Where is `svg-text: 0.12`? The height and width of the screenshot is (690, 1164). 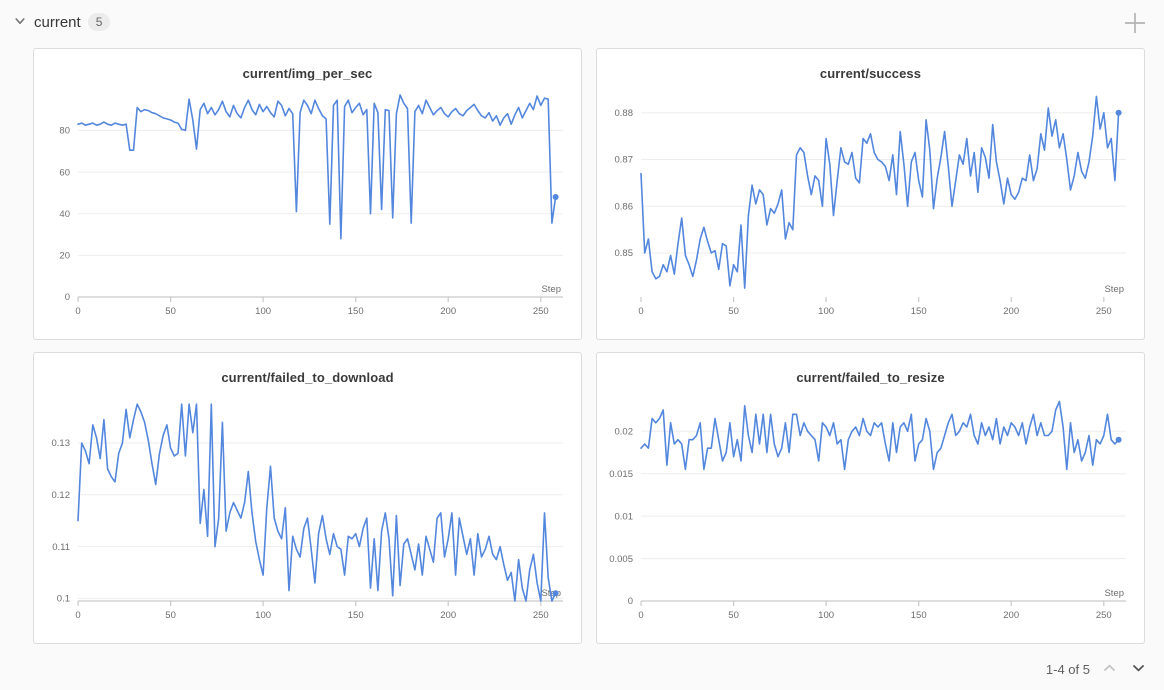
svg-text: 0.12 is located at coordinates (61, 495).